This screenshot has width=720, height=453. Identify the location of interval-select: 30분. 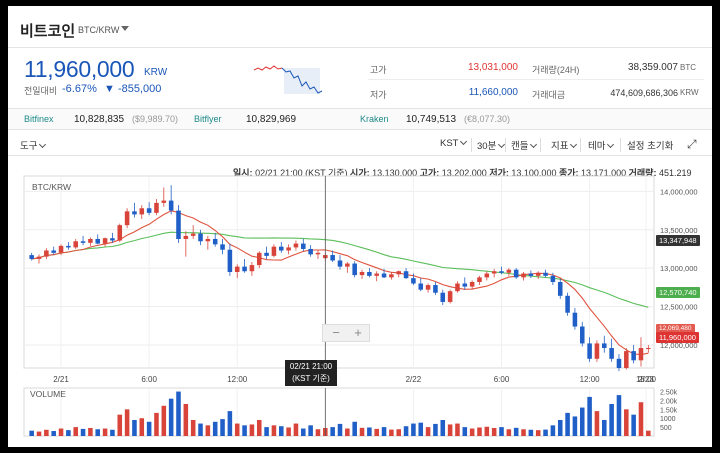
(491, 145).